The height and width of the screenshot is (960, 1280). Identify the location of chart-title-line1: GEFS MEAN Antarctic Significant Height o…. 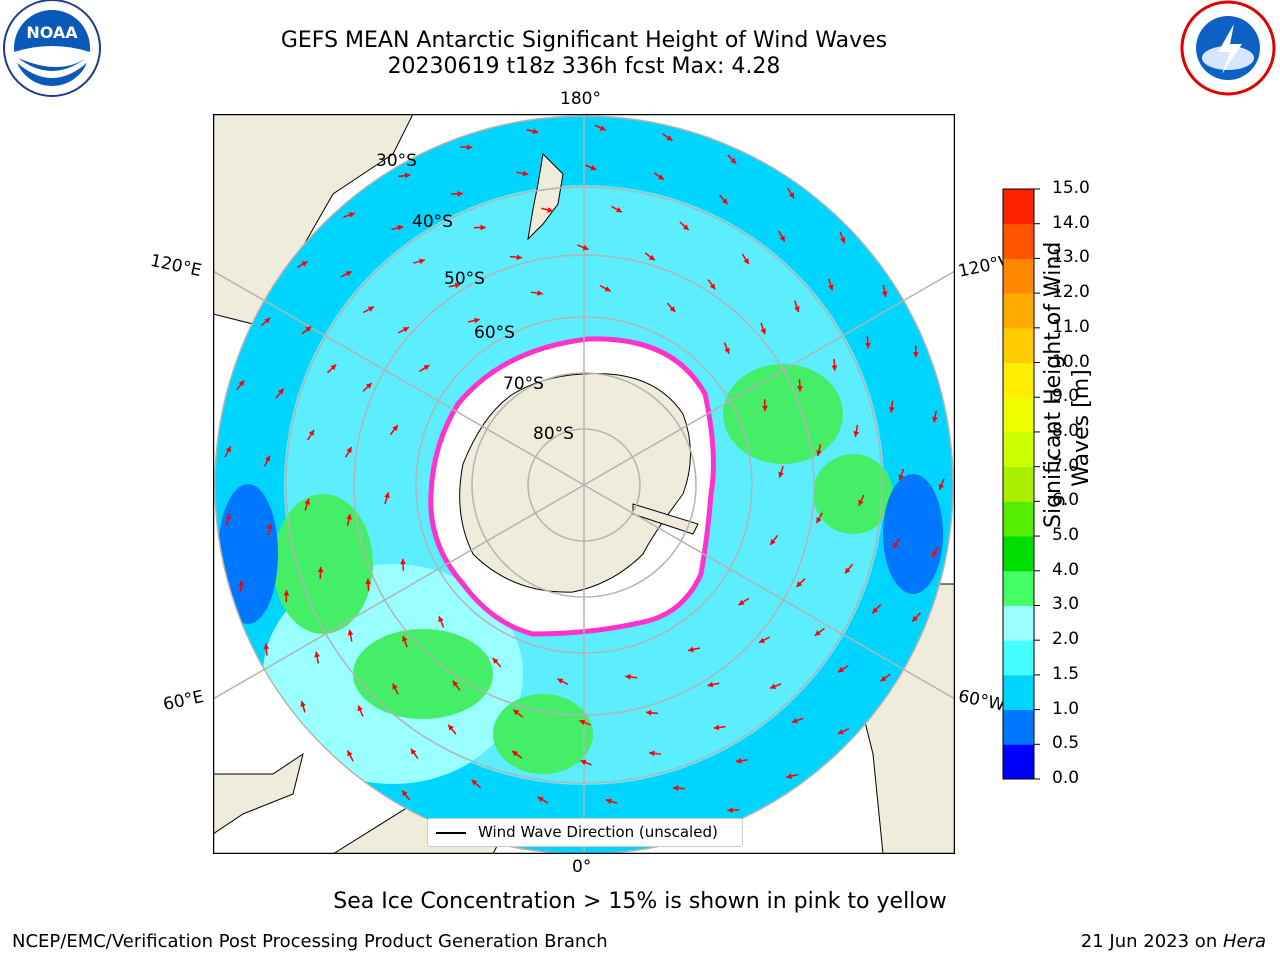
(584, 40).